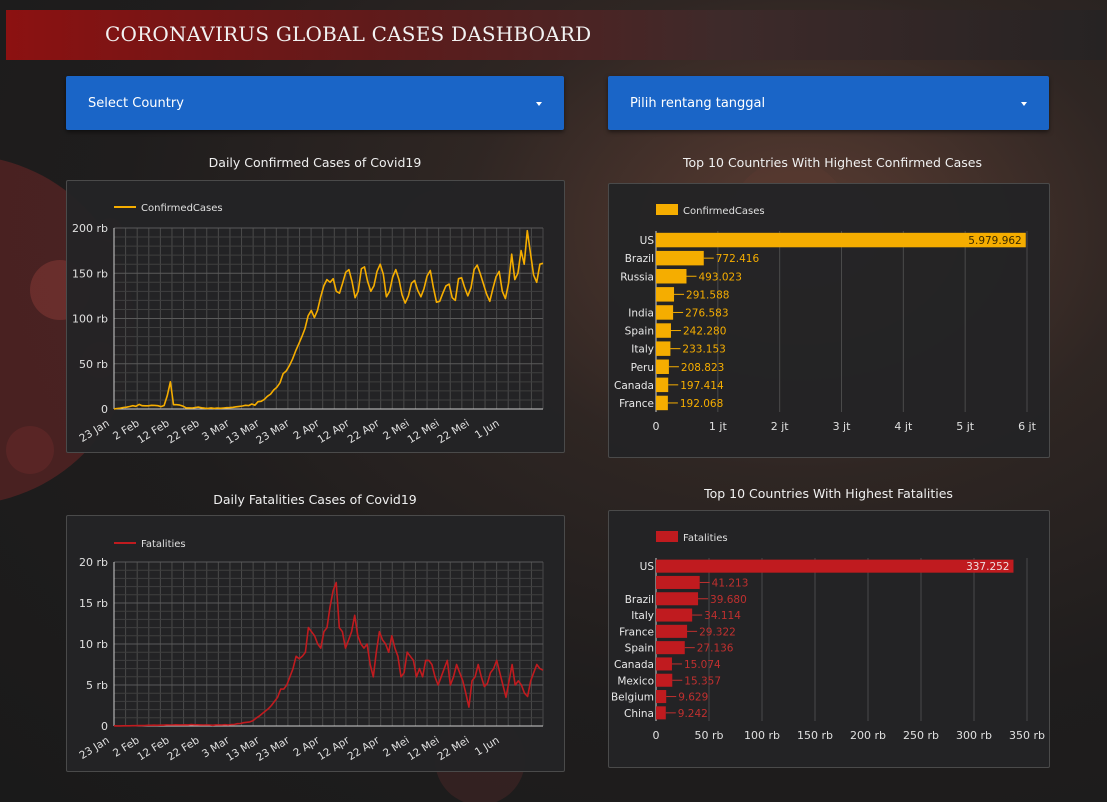  What do you see at coordinates (635, 681) in the screenshot?
I see `category-label: Mexico` at bounding box center [635, 681].